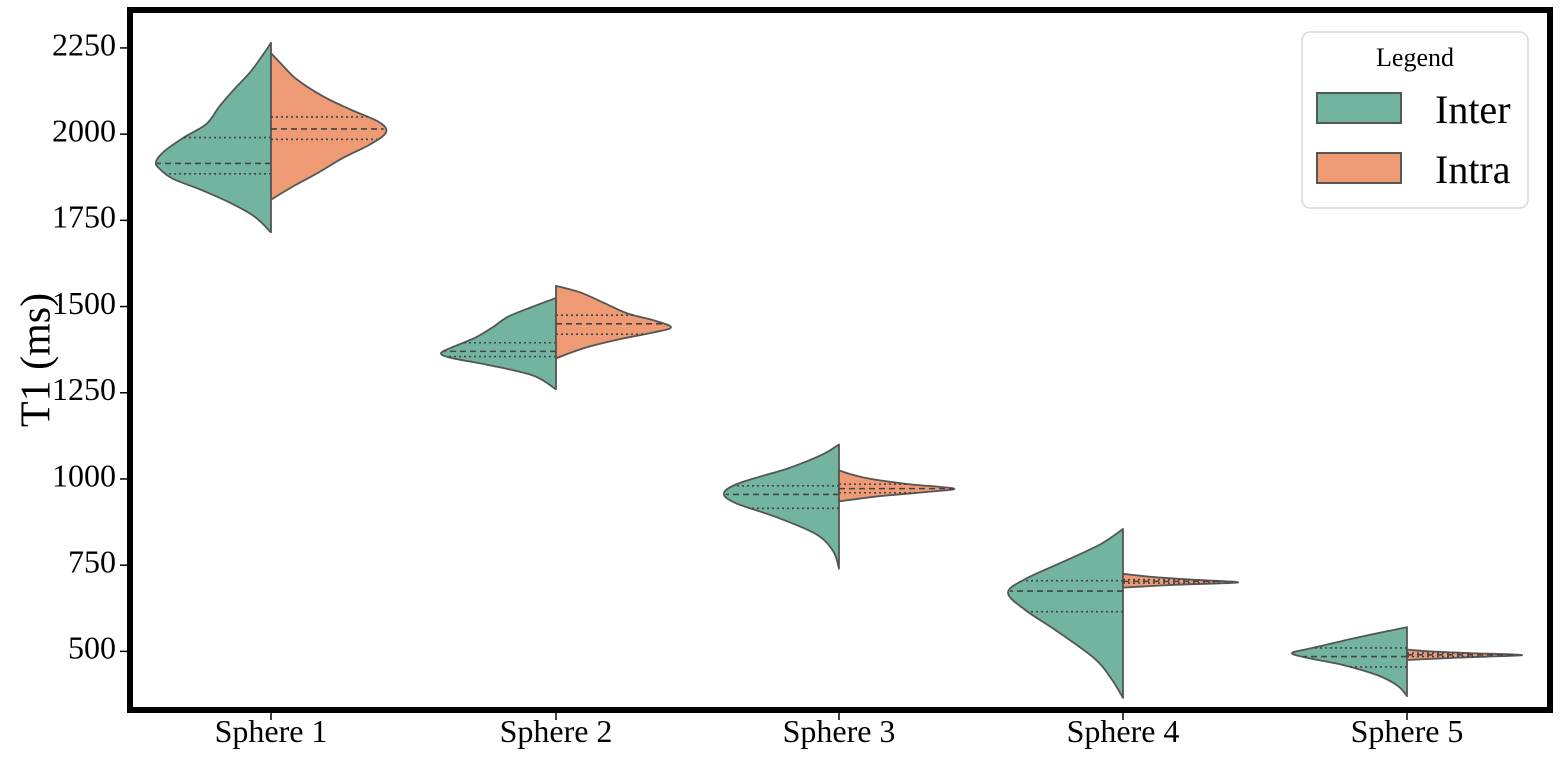  I want to click on y-axis-label: T1 (ms), so click(37, 360).